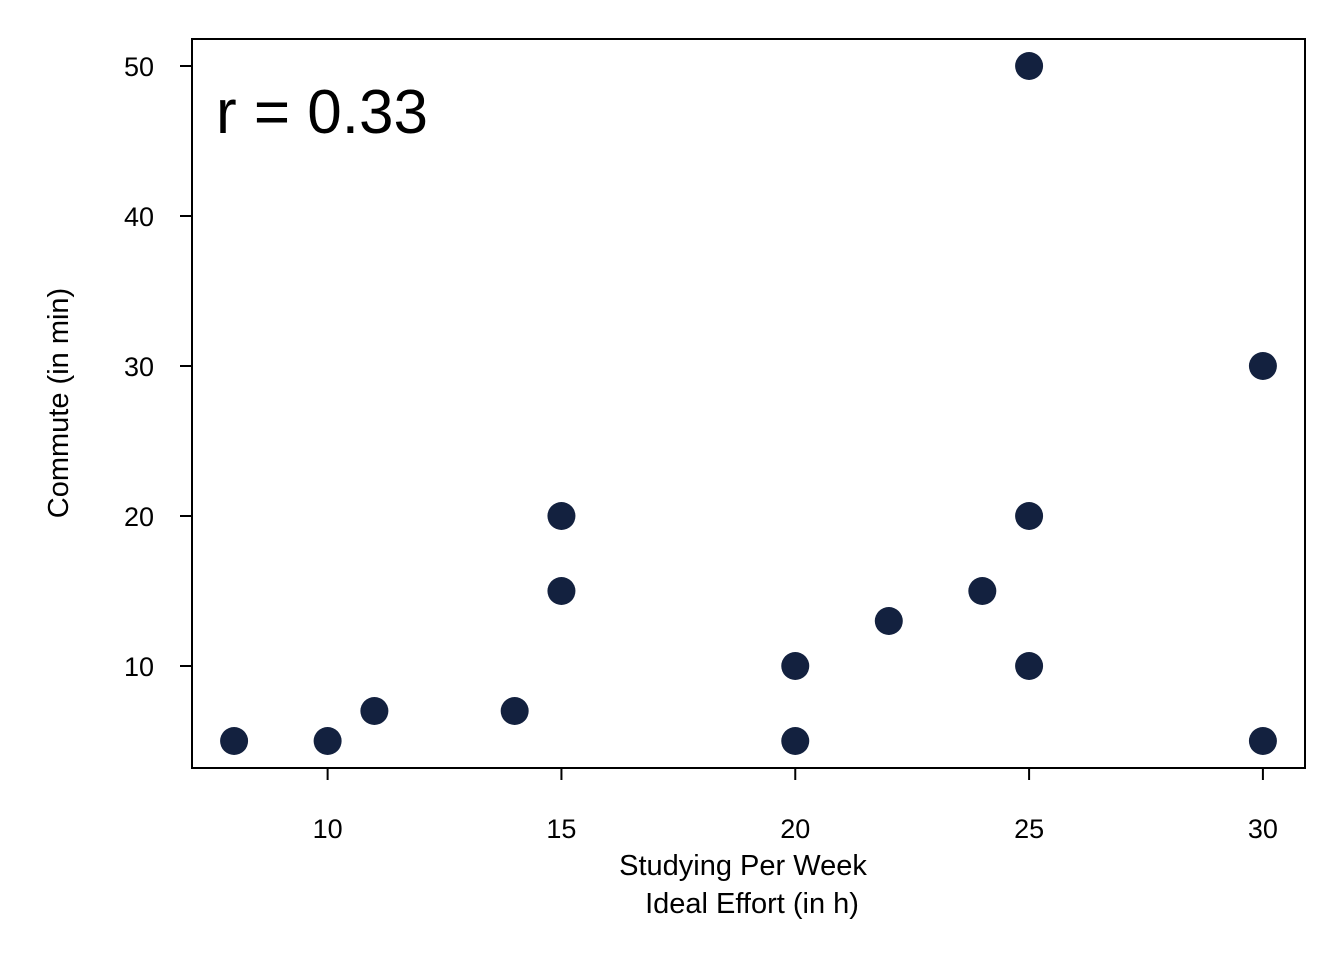 The image size is (1344, 960). Describe the element at coordinates (743, 866) in the screenshot. I see `x-axis-label-line-1: Studying Per Week` at that location.